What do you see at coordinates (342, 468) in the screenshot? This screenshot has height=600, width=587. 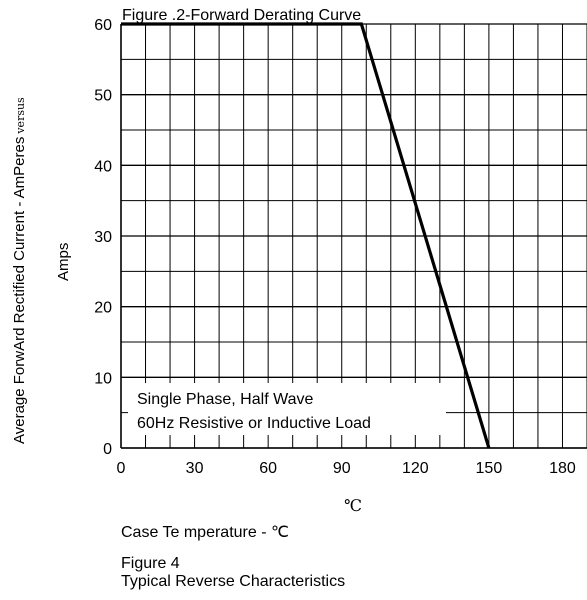 I see `x-tick-label: 90` at bounding box center [342, 468].